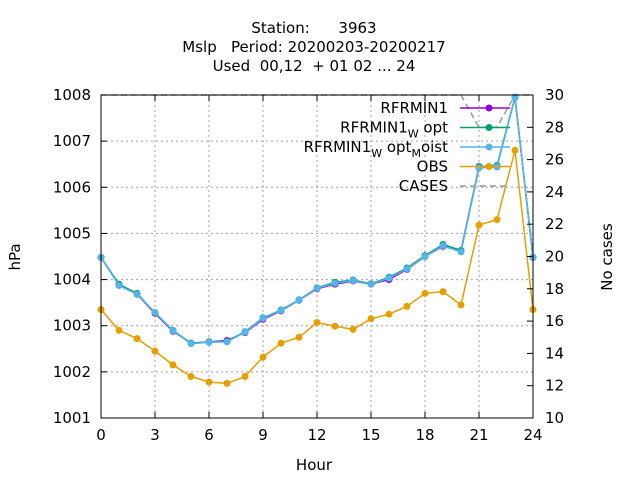  I want to click on y2-tick-label: 24, so click(554, 192).